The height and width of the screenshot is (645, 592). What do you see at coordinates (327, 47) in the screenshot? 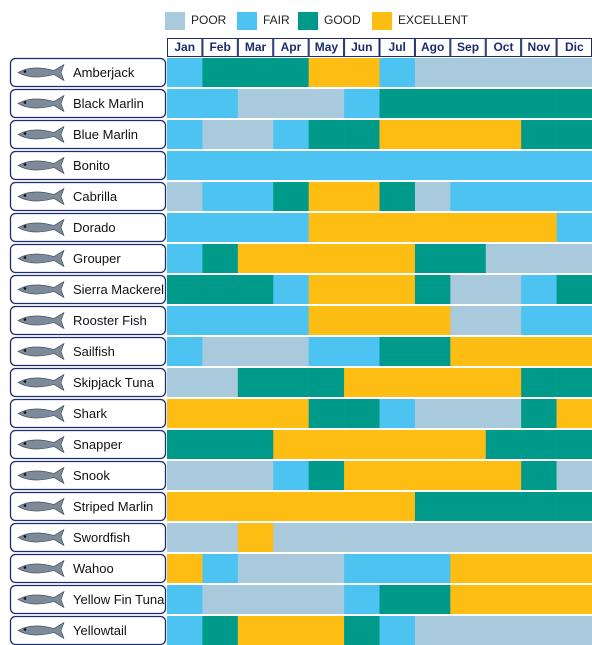
I see `month-label: May` at bounding box center [327, 47].